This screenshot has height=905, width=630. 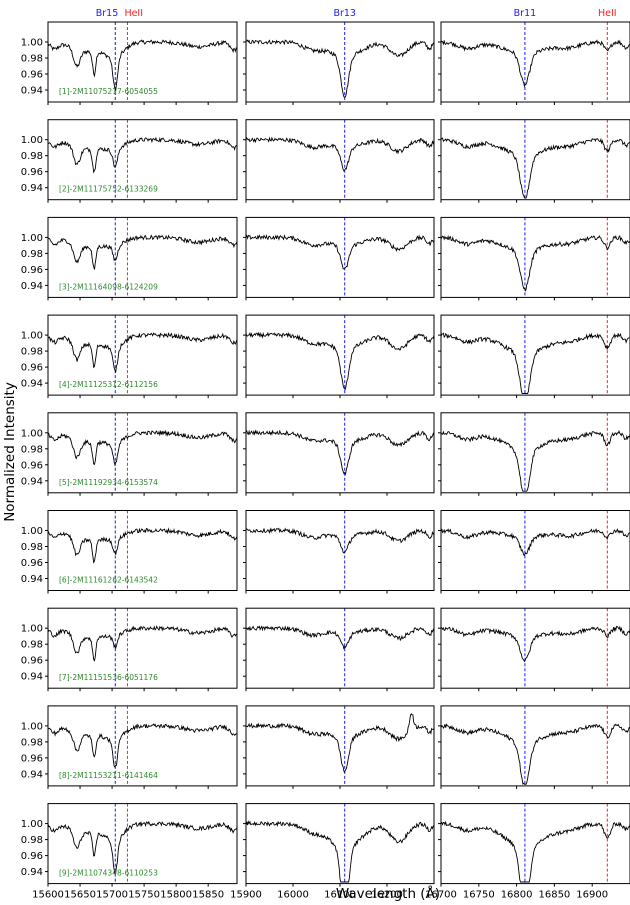 What do you see at coordinates (607, 13) in the screenshot?
I see `marker-label-heii: HeII` at bounding box center [607, 13].